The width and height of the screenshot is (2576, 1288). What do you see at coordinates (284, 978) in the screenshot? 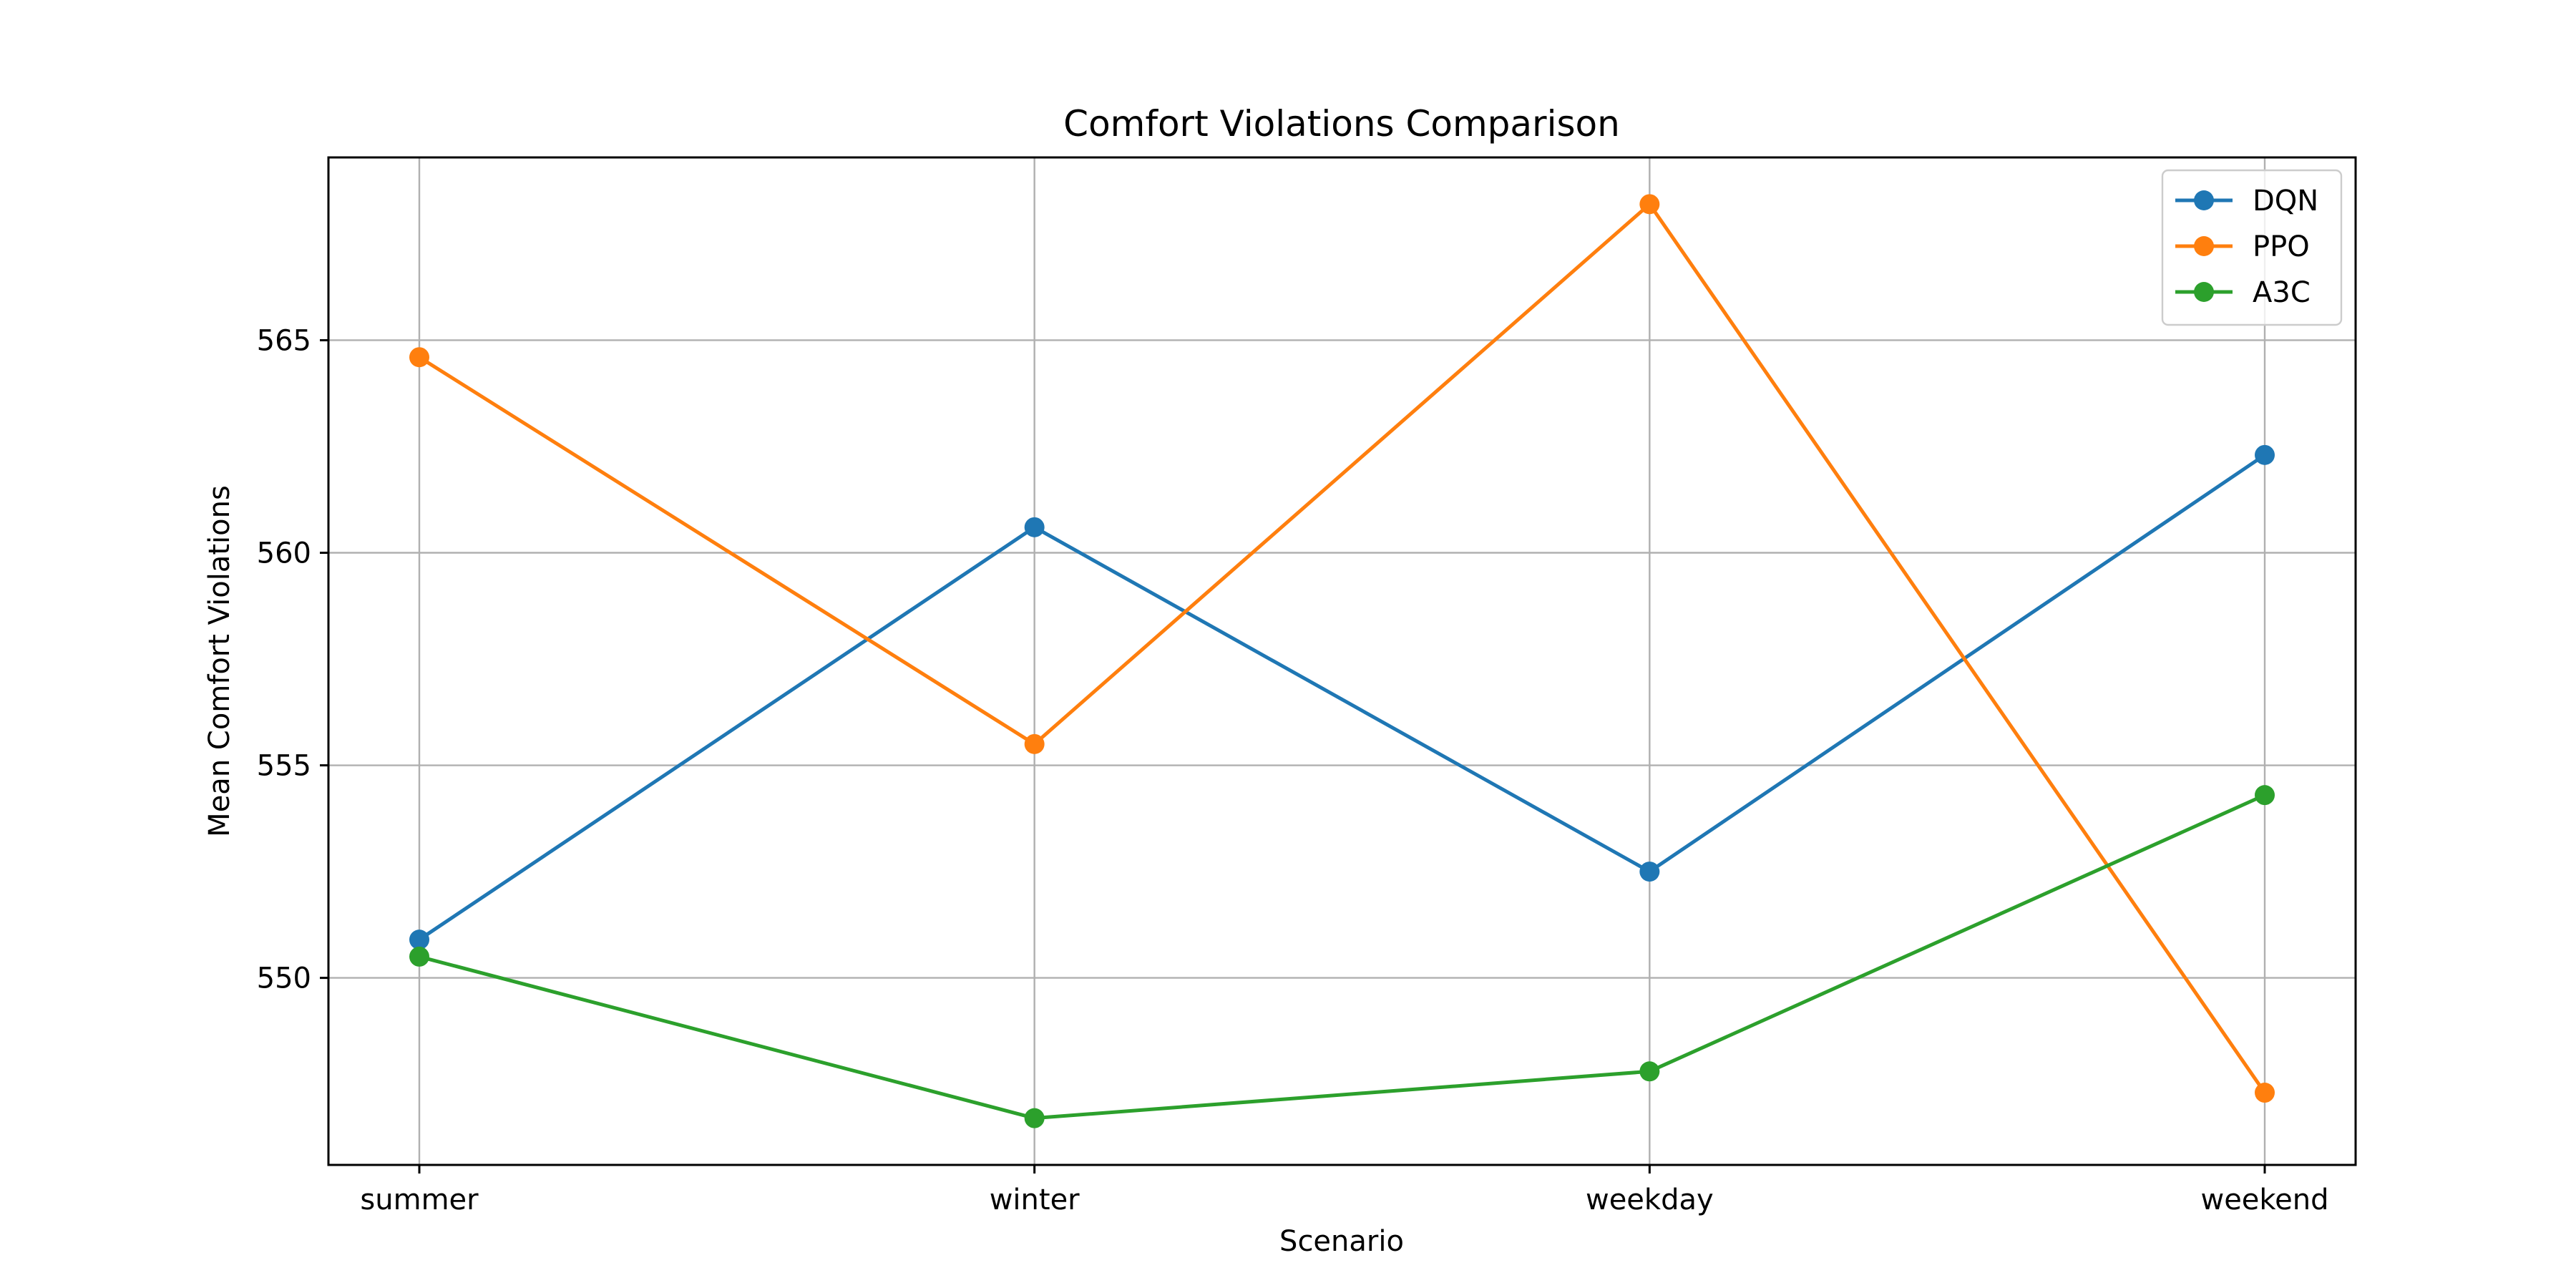
I see `y-tick-label: 550` at bounding box center [284, 978].